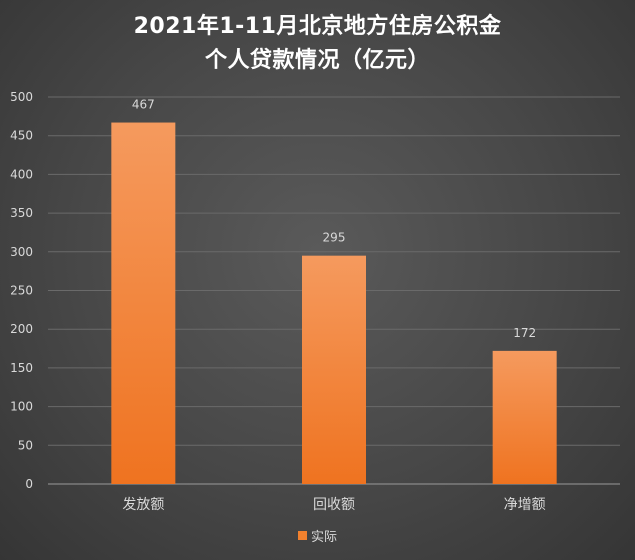 The height and width of the screenshot is (560, 635). What do you see at coordinates (25, 445) in the screenshot?
I see `y-tick-label: 50` at bounding box center [25, 445].